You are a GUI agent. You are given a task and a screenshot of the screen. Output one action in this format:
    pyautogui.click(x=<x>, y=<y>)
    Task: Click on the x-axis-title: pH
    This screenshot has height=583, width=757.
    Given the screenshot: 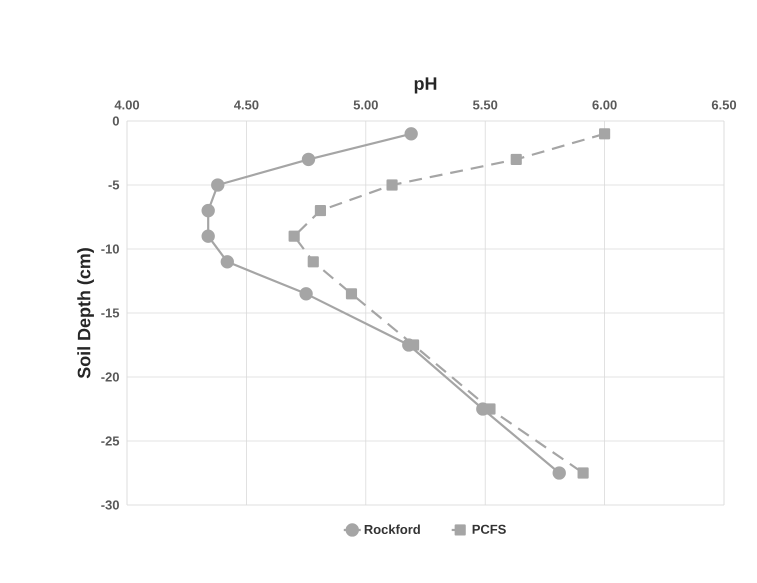 What is the action you would take?
    pyautogui.click(x=425, y=85)
    